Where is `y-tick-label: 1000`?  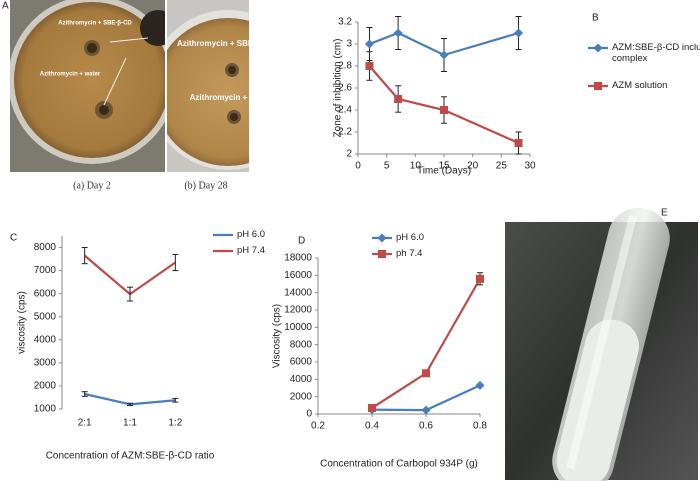
y-tick-label: 1000 is located at coordinates (45, 409).